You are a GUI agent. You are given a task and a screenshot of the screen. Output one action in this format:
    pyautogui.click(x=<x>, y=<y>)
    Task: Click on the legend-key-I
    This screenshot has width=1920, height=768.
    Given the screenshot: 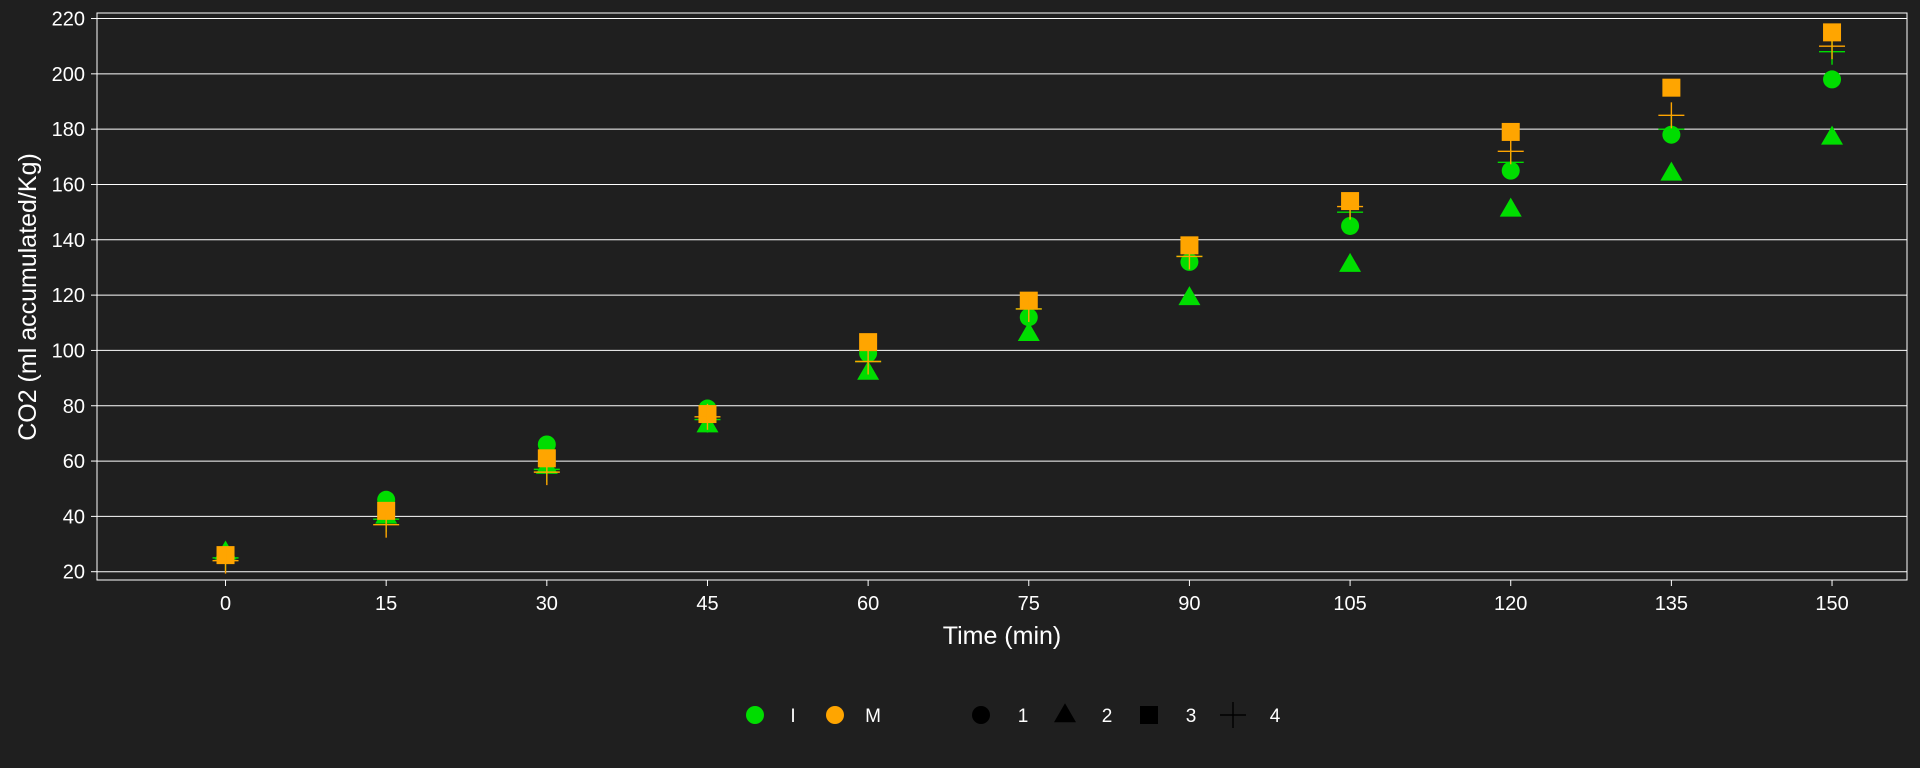 What is the action you would take?
    pyautogui.click(x=755, y=715)
    